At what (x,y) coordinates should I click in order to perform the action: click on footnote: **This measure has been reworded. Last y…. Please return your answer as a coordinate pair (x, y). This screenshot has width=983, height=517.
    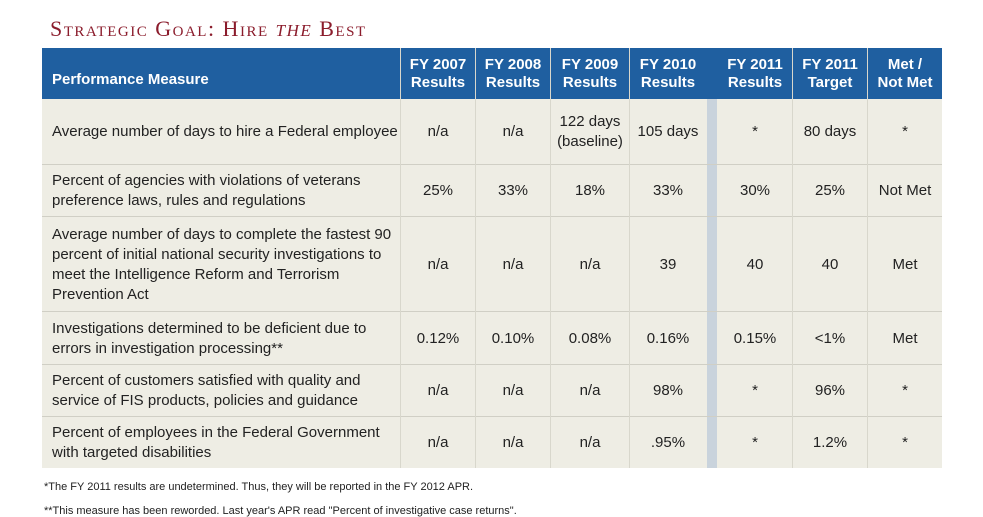
    Looking at the image, I should click on (280, 511).